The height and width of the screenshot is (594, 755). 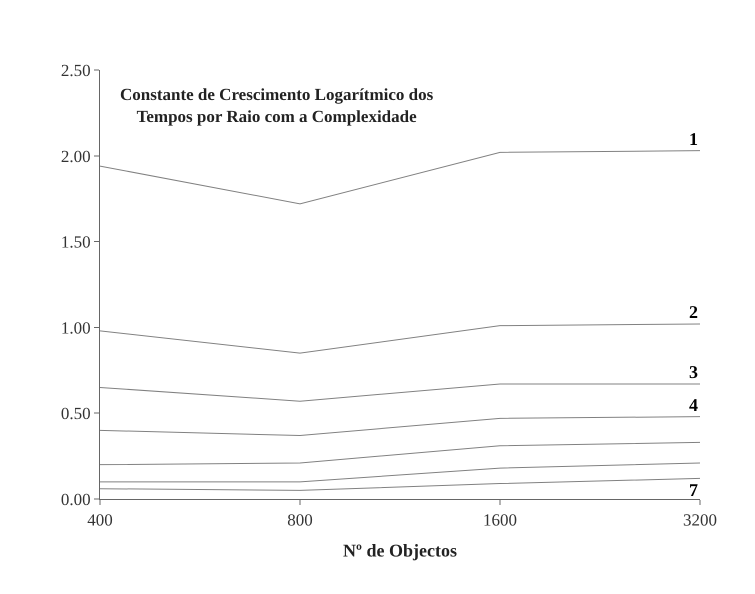 What do you see at coordinates (693, 372) in the screenshot?
I see `series-label: 3` at bounding box center [693, 372].